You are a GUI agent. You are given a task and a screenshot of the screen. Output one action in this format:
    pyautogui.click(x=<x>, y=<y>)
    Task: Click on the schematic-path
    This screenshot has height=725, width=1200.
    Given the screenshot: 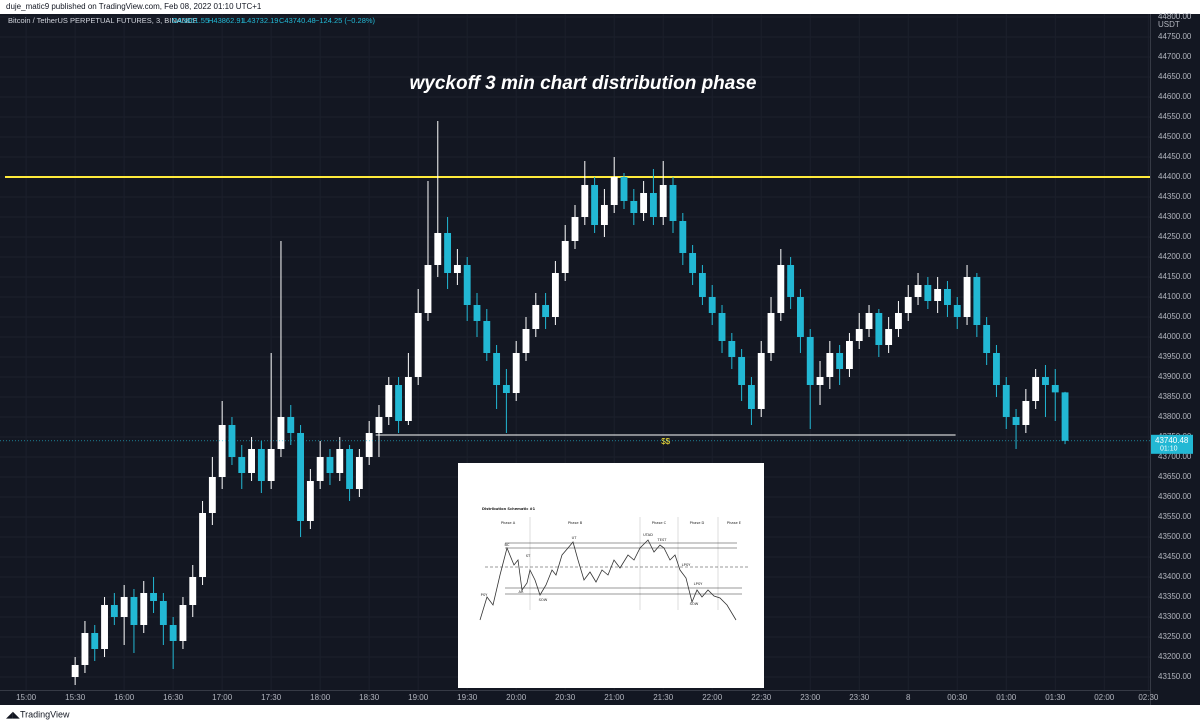 What is the action you would take?
    pyautogui.click(x=608, y=580)
    